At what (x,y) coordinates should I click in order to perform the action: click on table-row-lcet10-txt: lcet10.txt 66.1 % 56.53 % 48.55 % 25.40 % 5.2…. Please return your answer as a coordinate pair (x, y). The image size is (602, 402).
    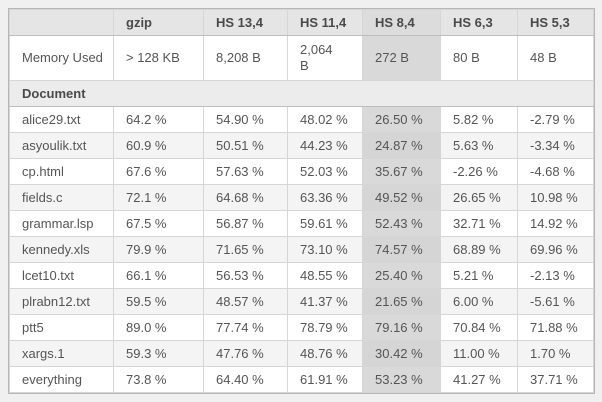
    Looking at the image, I should click on (301, 275).